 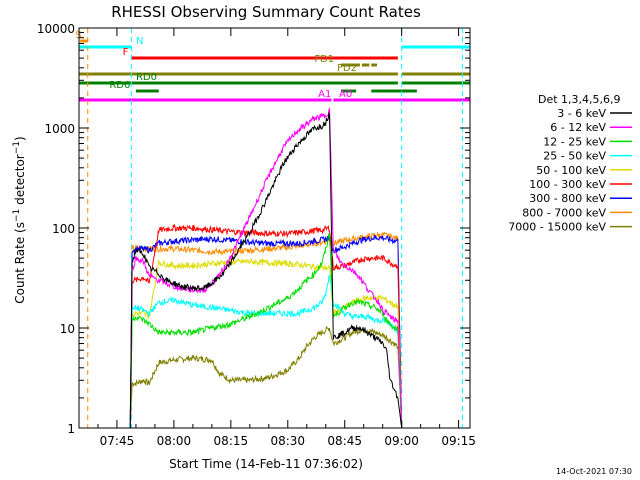 What do you see at coordinates (20, 263) in the screenshot?
I see `y-axis-label-pre: Count Rate (s` at bounding box center [20, 263].